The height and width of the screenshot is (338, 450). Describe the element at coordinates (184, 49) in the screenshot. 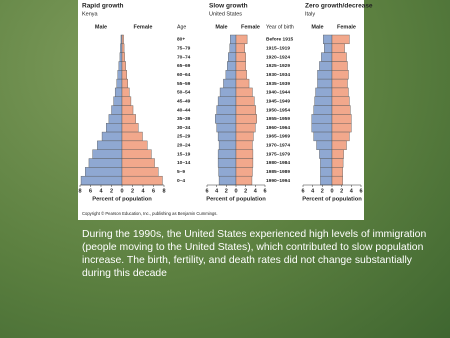

I see `category-label: 75–79` at that location.